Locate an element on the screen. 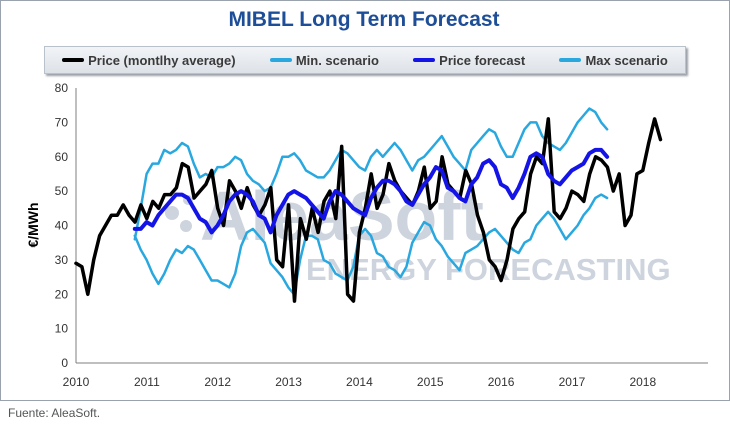  legend-item-price-forecast: Price forecast is located at coordinates (469, 60).